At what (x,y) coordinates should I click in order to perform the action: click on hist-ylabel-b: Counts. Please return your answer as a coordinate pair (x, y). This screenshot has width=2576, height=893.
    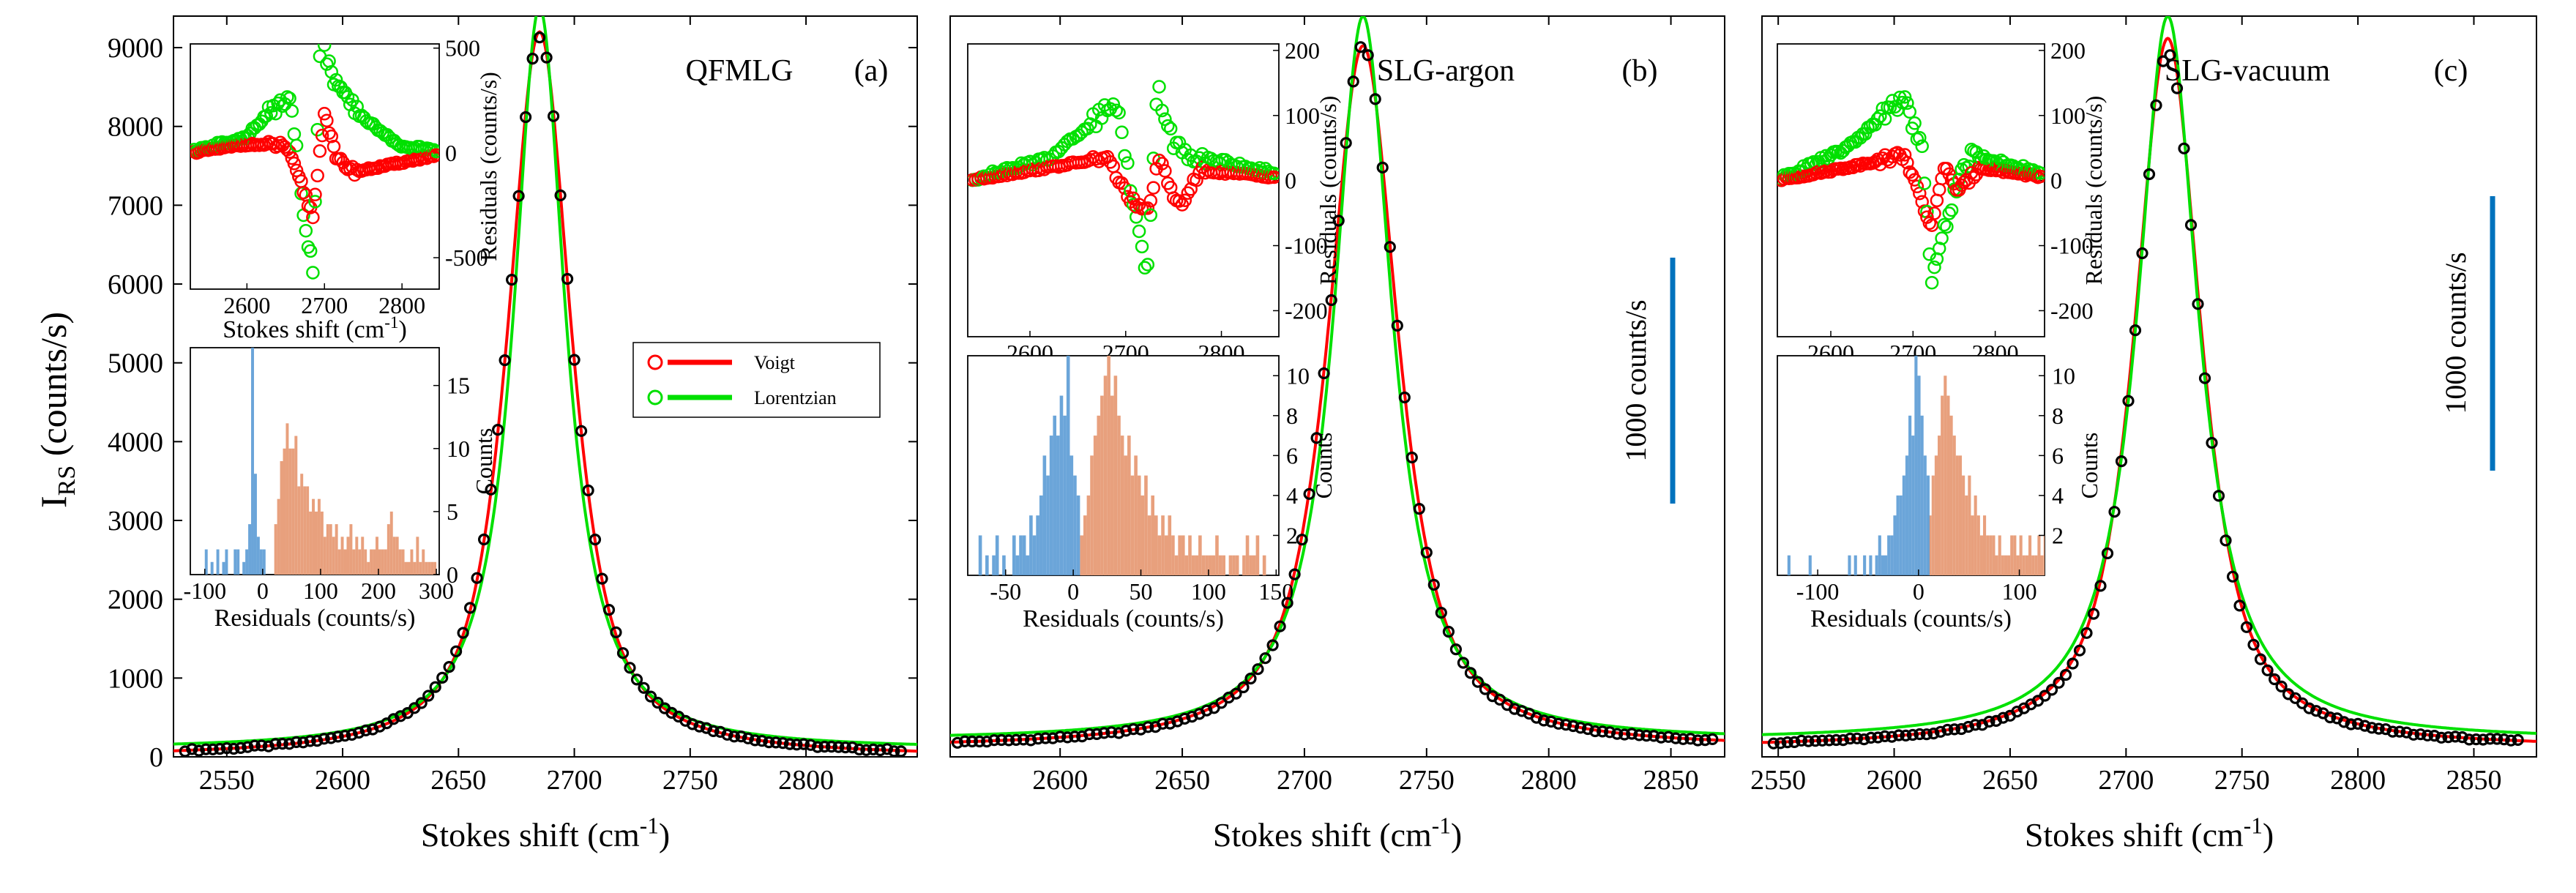
    Looking at the image, I should click on (1323, 466).